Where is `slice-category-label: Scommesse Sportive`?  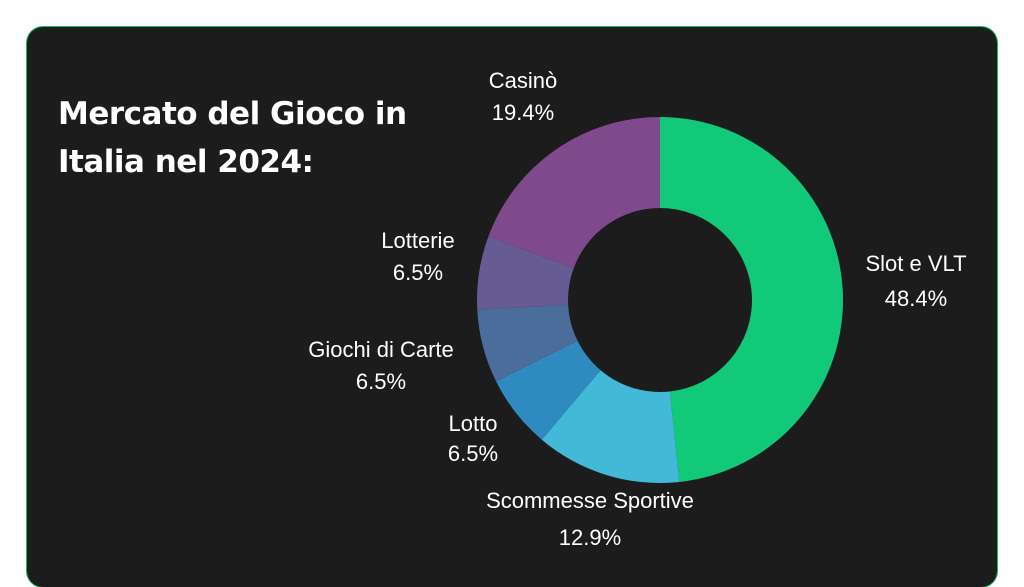 slice-category-label: Scommesse Sportive is located at coordinates (590, 500).